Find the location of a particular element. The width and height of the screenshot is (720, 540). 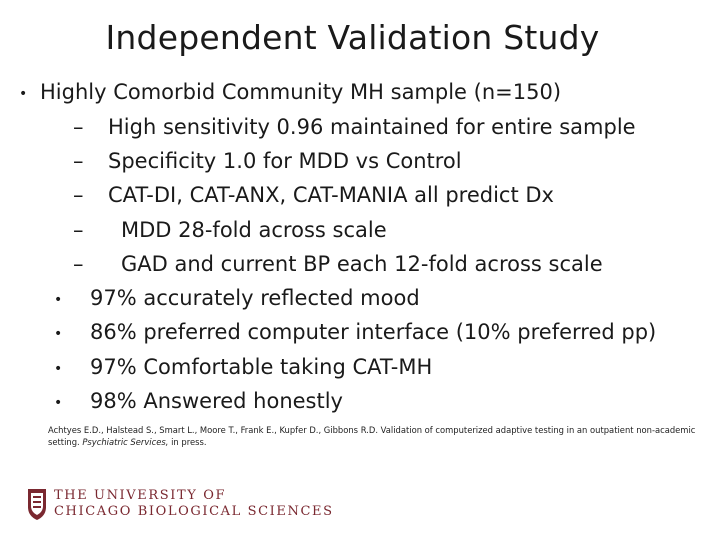

sub-bullet-2: Specificity 1.0 for MDD vs Control is located at coordinates (285, 161).